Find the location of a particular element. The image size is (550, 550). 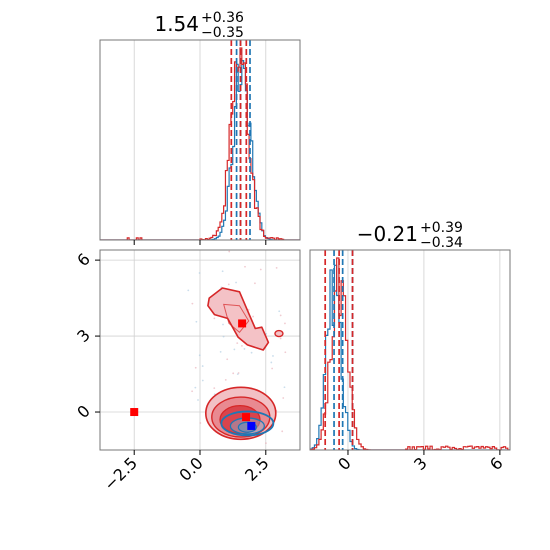

histogram-x1-grid is located at coordinates (424, 350).